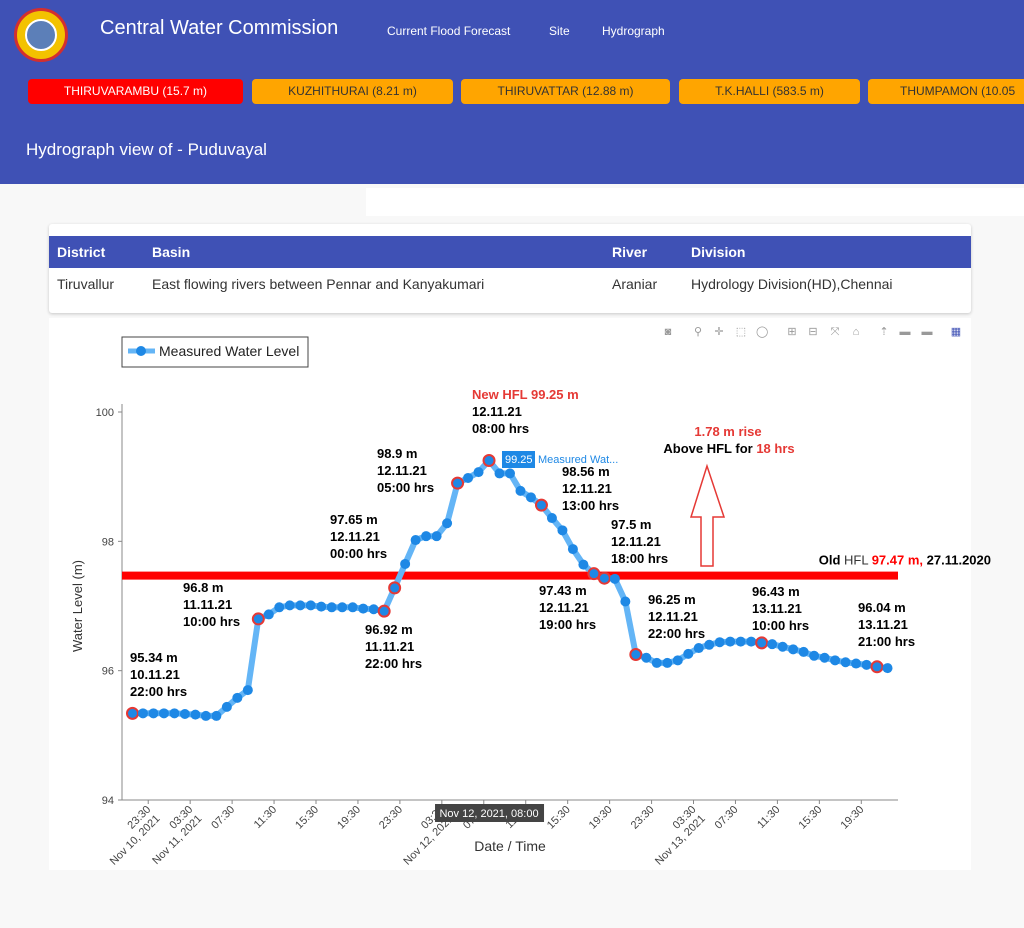  Describe the element at coordinates (792, 332) in the screenshot. I see `zoom-in-icon: ⊞` at that location.